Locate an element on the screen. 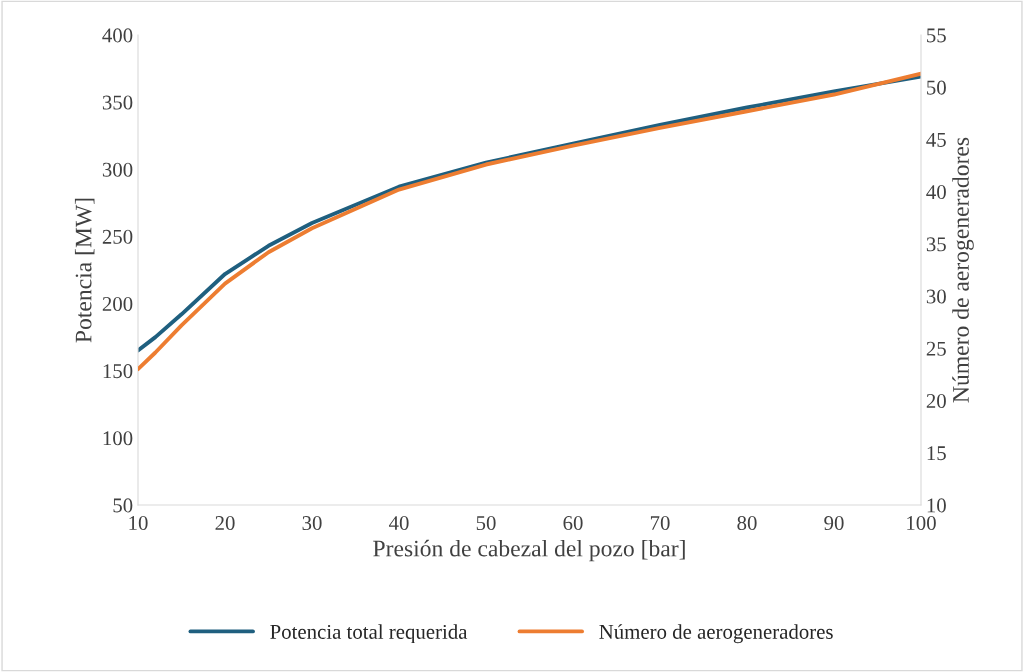 This screenshot has width=1024, height=672. y-tick-label: 350 is located at coordinates (117, 102).